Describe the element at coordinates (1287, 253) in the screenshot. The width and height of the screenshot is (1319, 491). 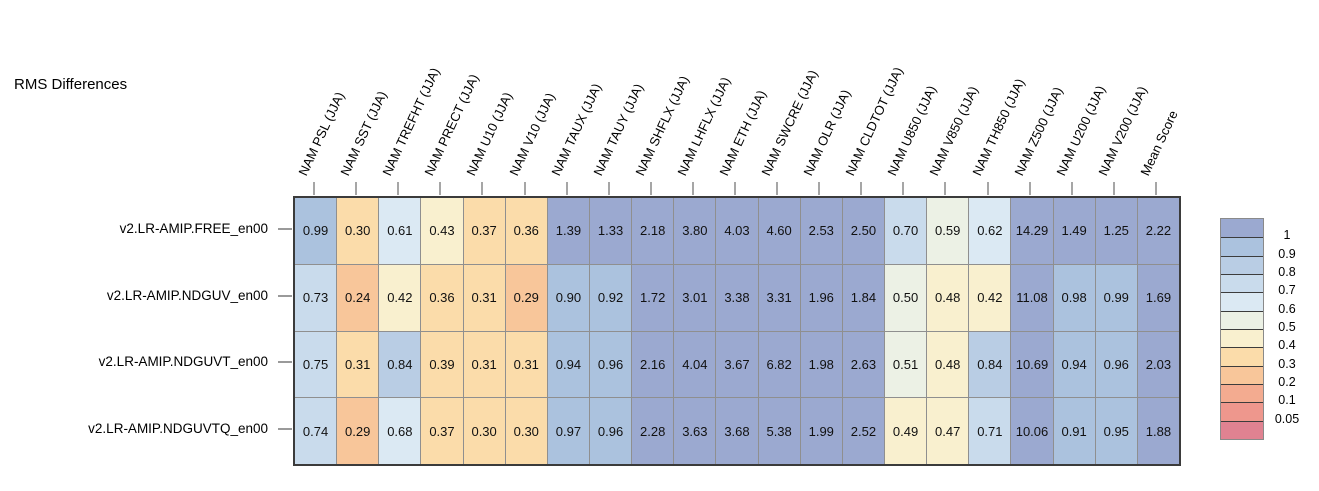
I see `legend-tick-label: 0.9` at that location.